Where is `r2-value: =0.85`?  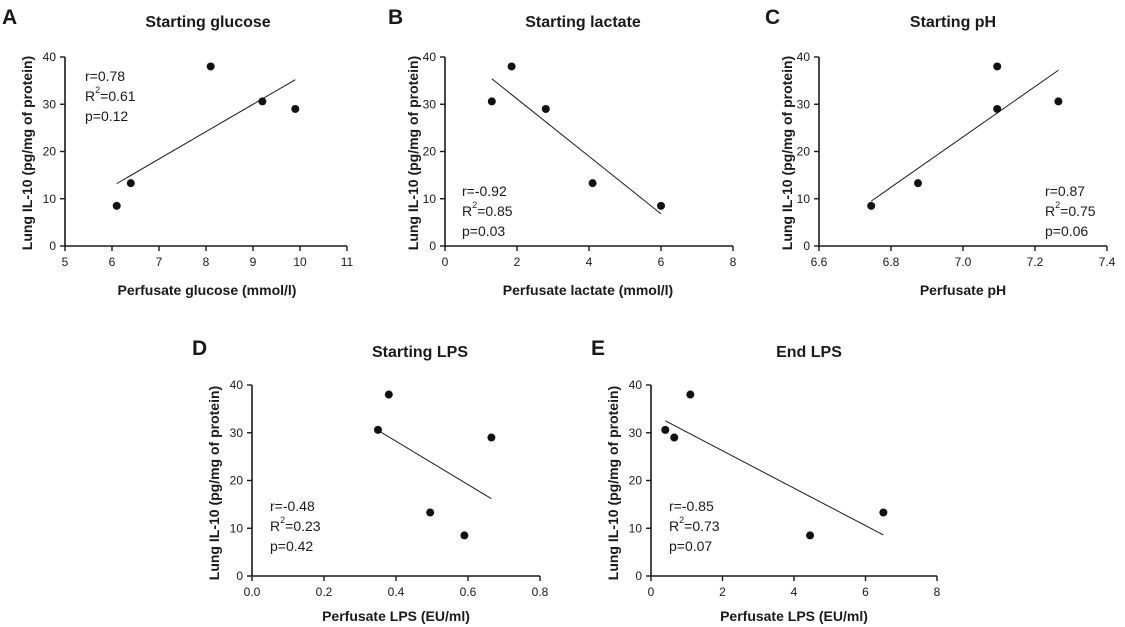 r2-value: =0.85 is located at coordinates (495, 211).